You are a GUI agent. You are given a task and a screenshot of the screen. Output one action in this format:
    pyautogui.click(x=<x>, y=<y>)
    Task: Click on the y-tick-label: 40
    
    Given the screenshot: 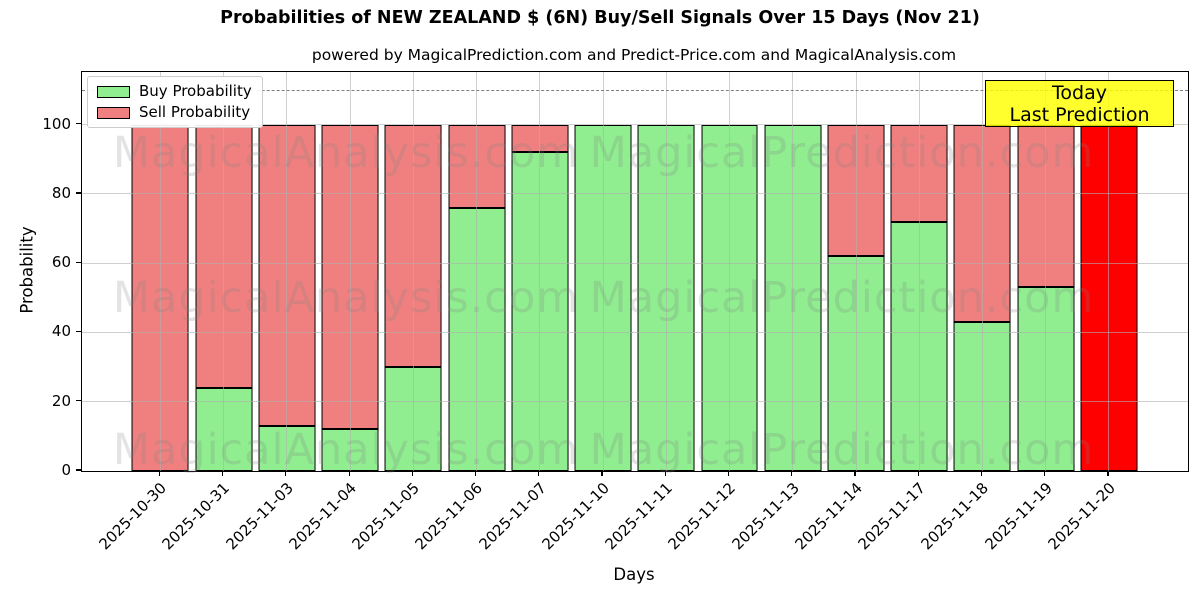 What is the action you would take?
    pyautogui.click(x=61, y=331)
    